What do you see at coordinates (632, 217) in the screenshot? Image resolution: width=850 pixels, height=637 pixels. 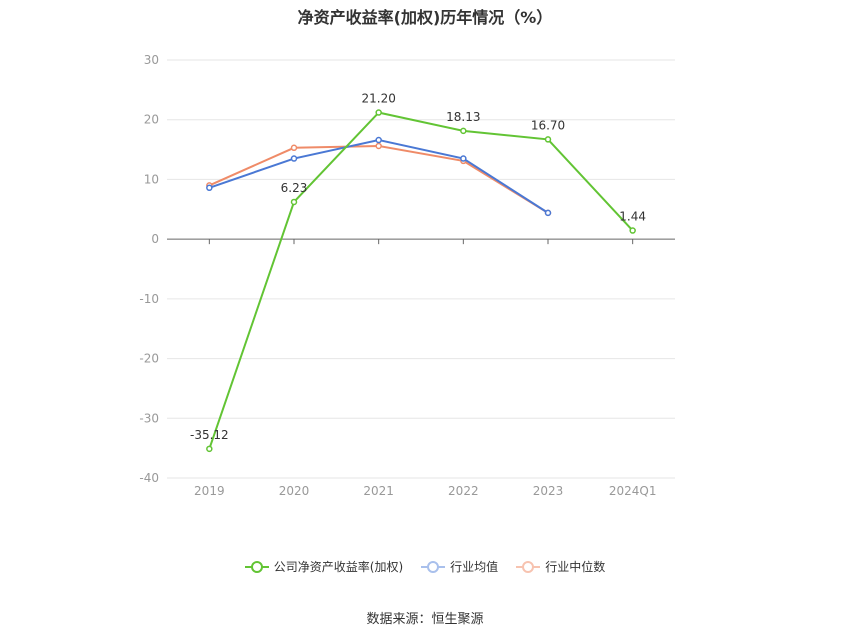 I see `data-label: 1.44` at bounding box center [632, 217].